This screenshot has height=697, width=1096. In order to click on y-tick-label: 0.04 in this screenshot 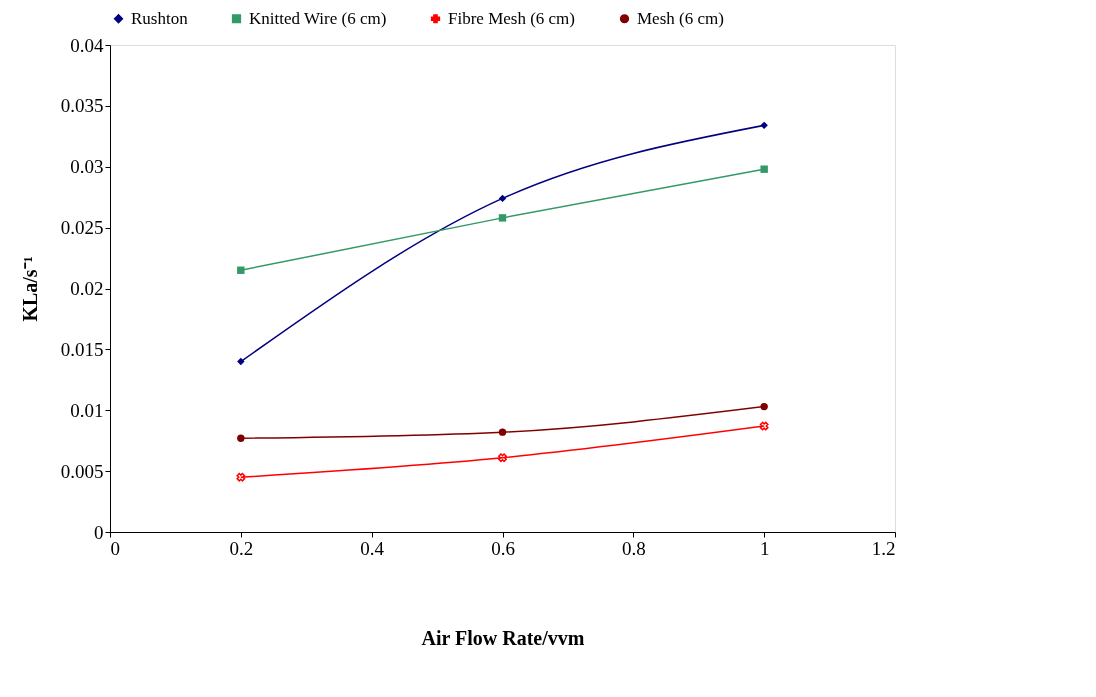, I will do `click(87, 45)`.